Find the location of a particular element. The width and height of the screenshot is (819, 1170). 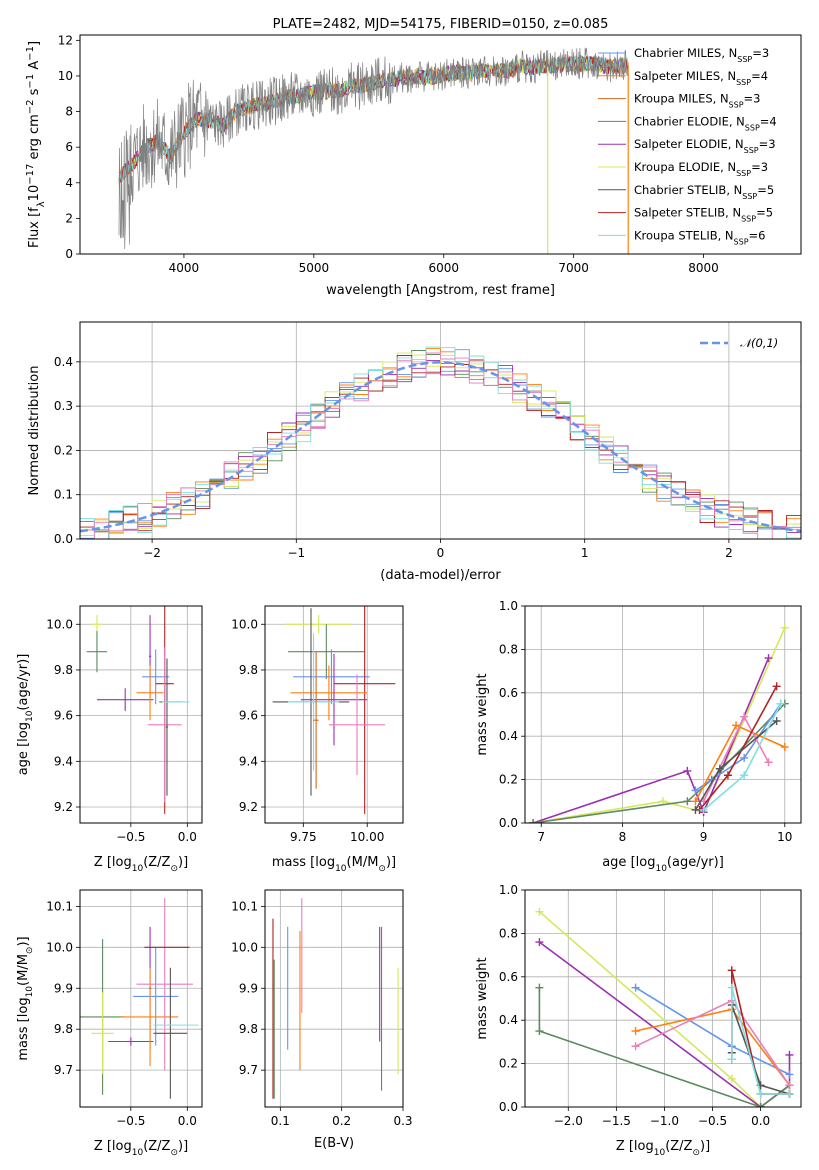

x-axis-label: mass [log10(M/M⊙)] is located at coordinates (334, 864).